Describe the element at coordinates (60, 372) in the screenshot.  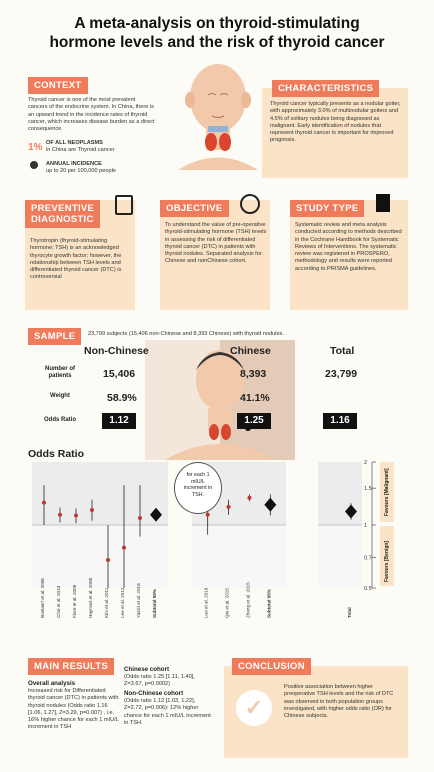
I see `row-patients-label: Number of patients` at that location.